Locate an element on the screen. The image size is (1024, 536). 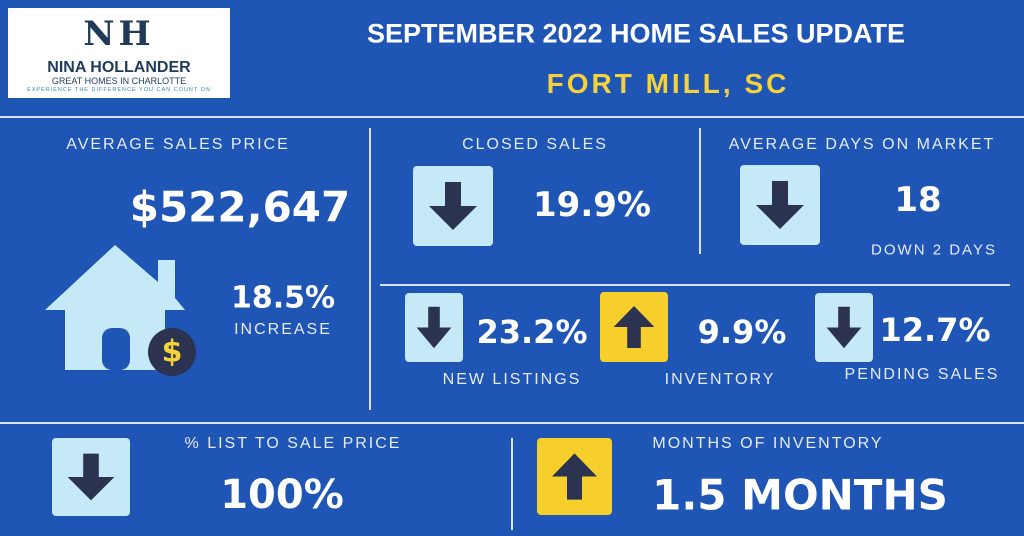
stat-value: 1.5 MONTHS is located at coordinates (800, 495).